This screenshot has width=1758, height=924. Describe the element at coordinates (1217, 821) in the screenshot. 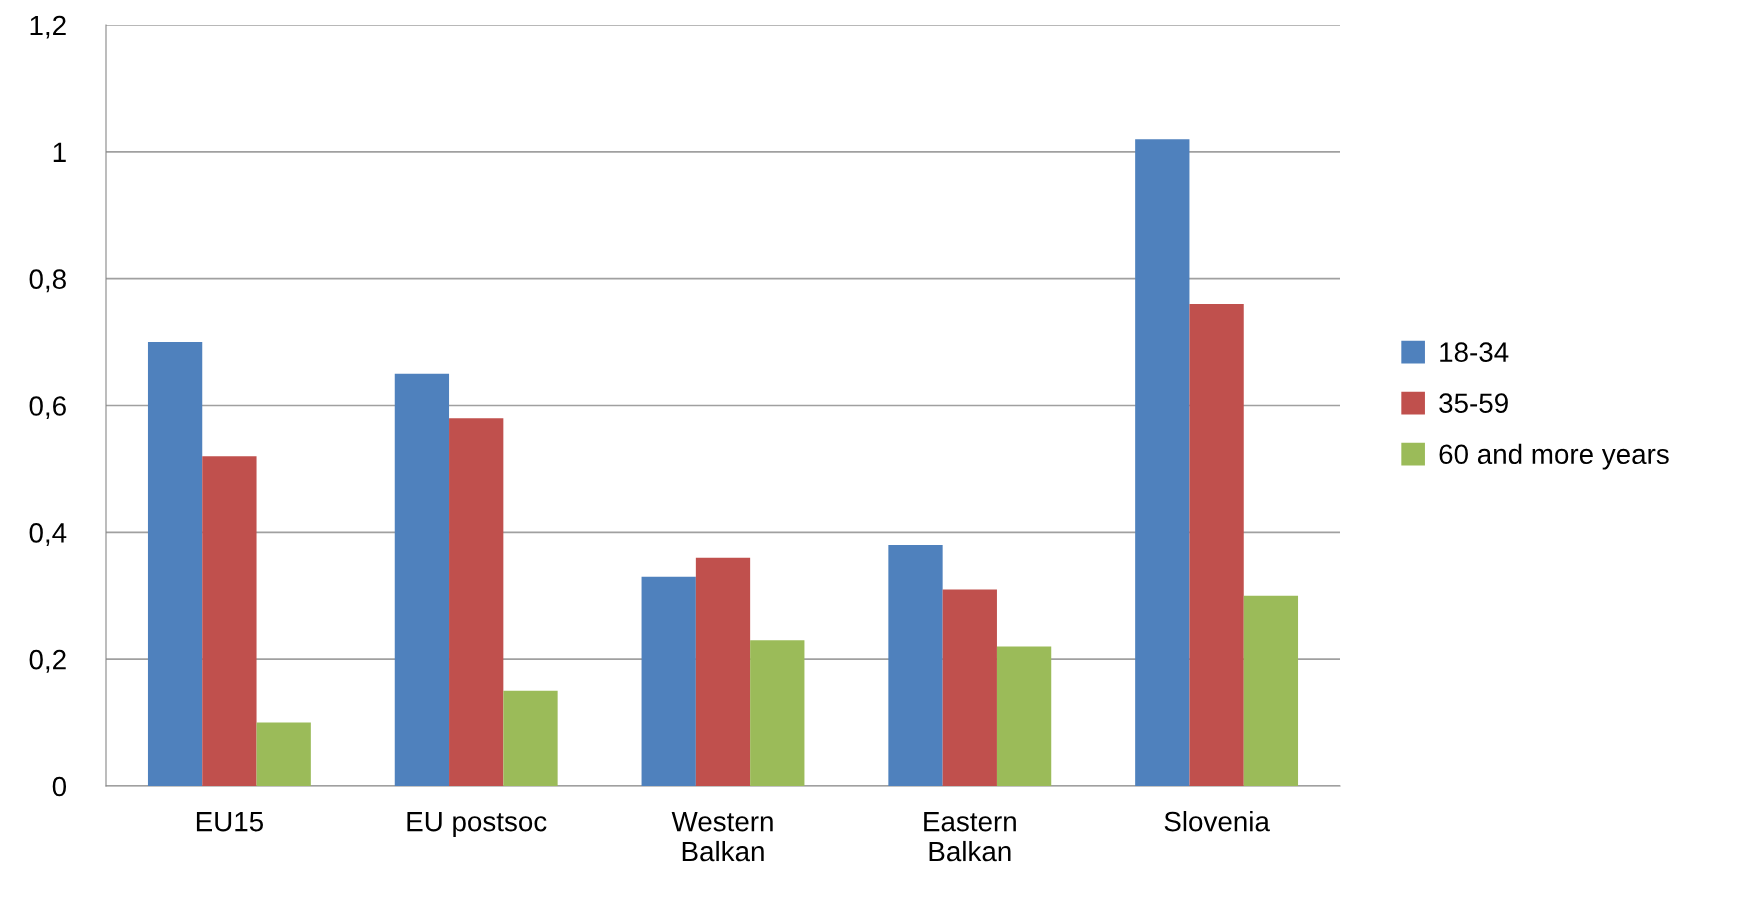

I see `x-tick-label: Slovenia` at that location.